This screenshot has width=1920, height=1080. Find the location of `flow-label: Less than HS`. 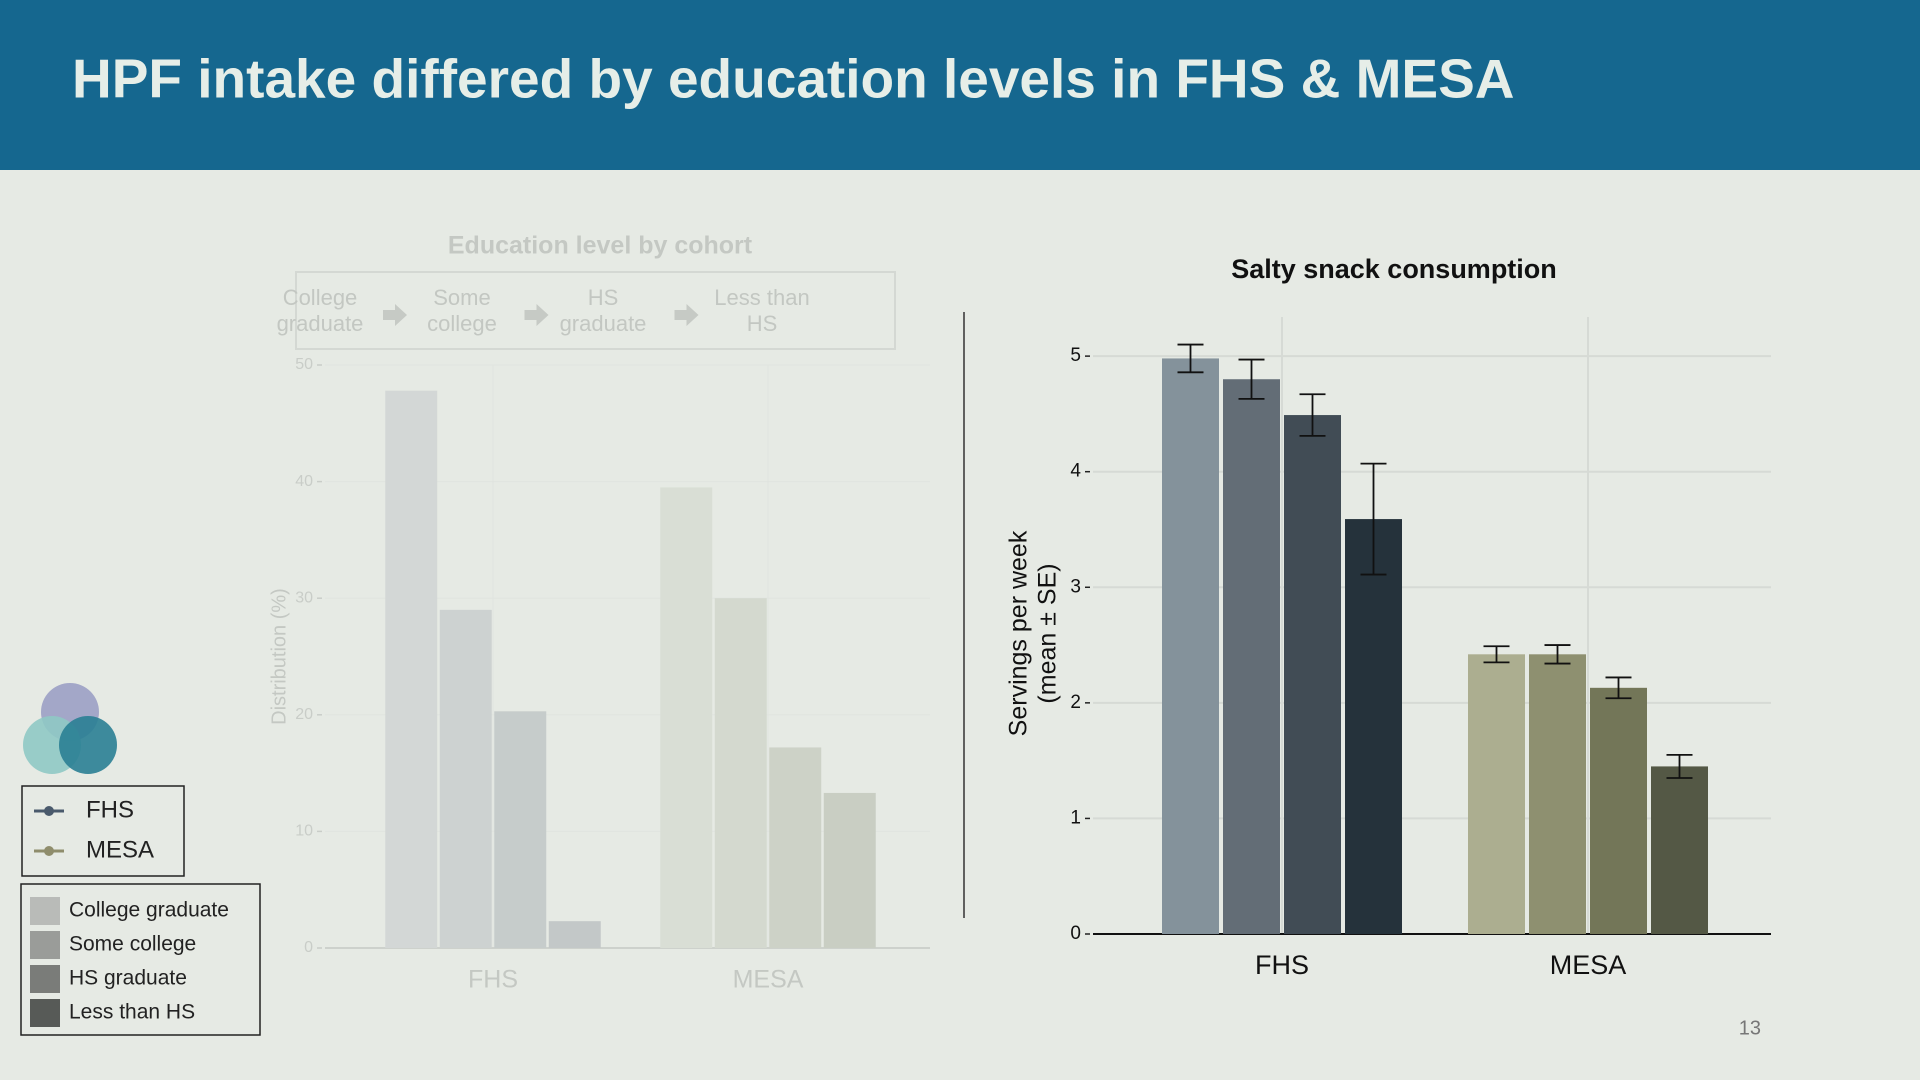

flow-label: Less than HS is located at coordinates (762, 310).